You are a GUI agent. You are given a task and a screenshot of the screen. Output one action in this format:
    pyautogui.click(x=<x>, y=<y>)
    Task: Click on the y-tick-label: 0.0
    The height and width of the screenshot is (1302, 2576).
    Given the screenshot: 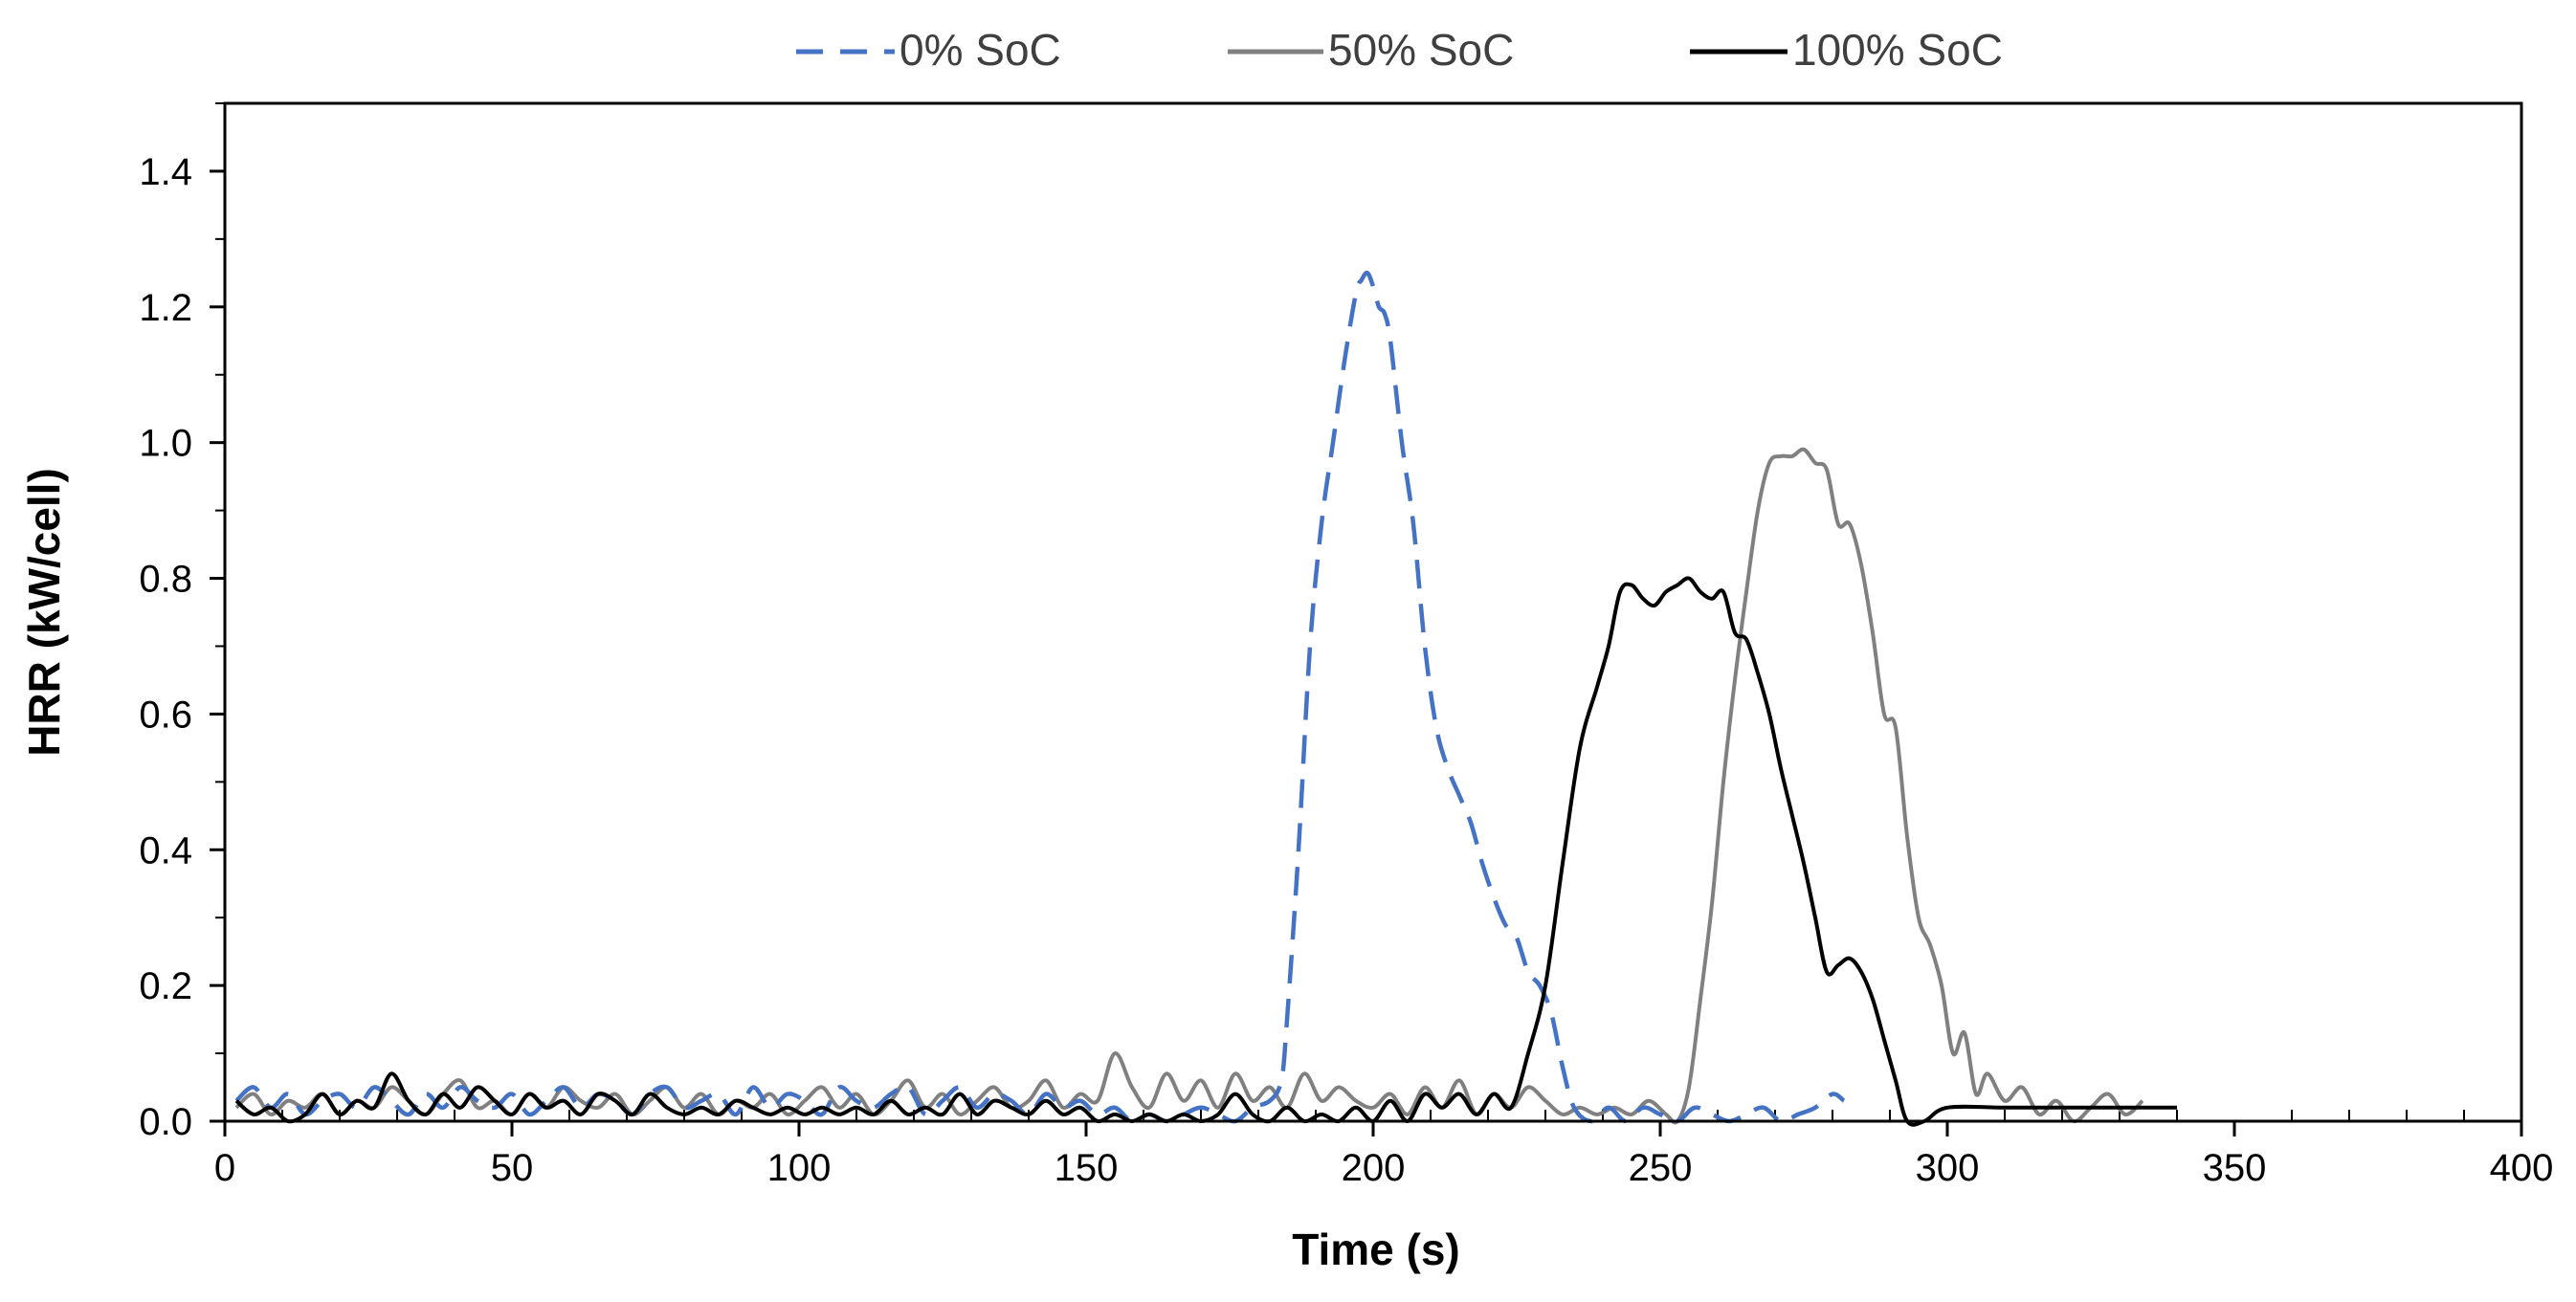 What is the action you would take?
    pyautogui.click(x=165, y=1122)
    